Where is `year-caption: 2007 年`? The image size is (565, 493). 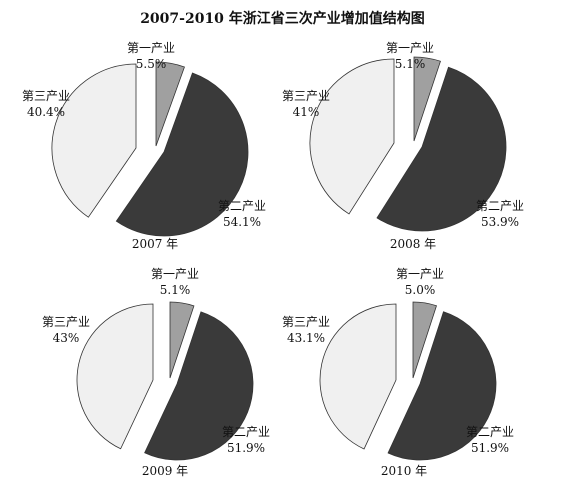 year-caption: 2007 年 is located at coordinates (155, 244).